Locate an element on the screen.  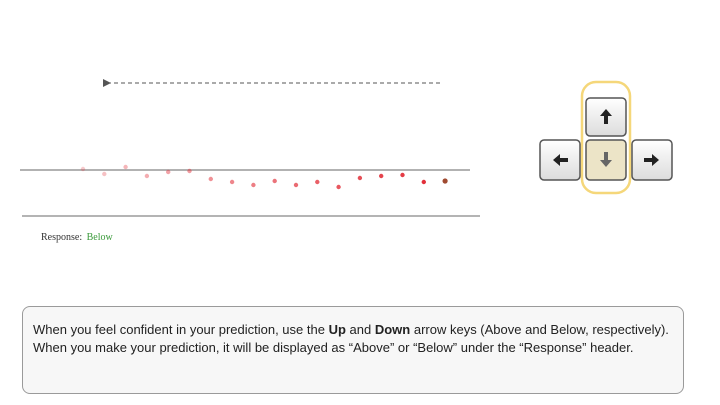
down-key is located at coordinates (606, 160).